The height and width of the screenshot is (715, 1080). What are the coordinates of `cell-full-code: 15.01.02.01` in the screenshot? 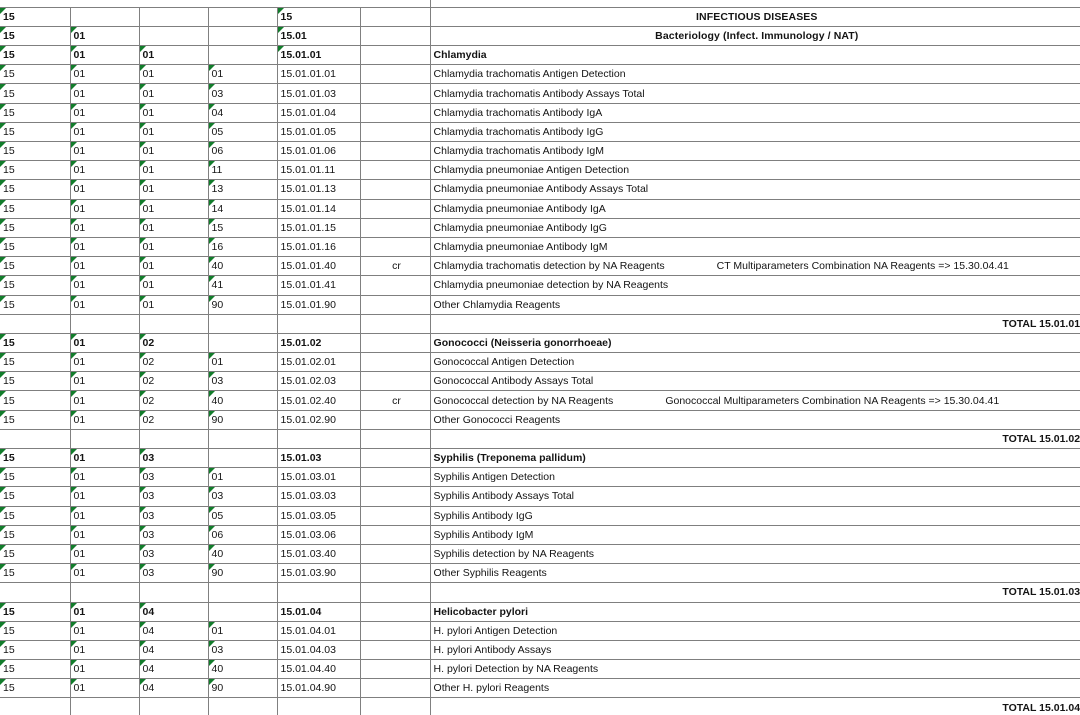 It's located at (319, 362).